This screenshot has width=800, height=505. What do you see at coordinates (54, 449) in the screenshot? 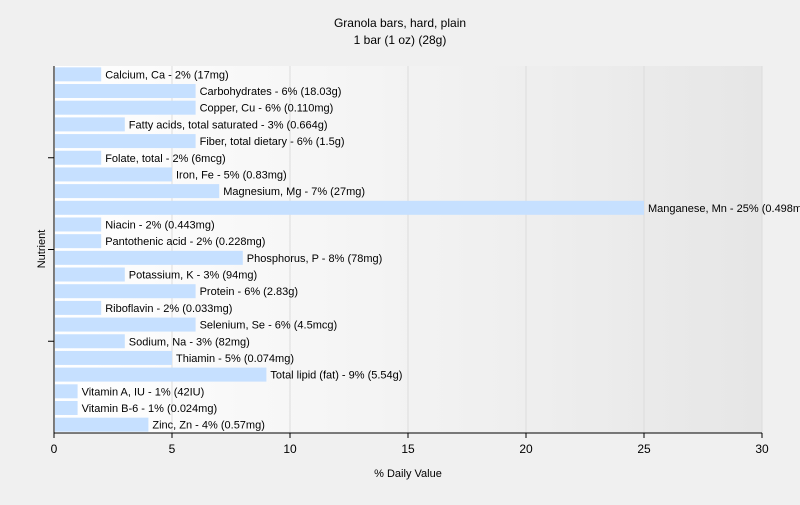
I see `x-tick-label: 0` at bounding box center [54, 449].